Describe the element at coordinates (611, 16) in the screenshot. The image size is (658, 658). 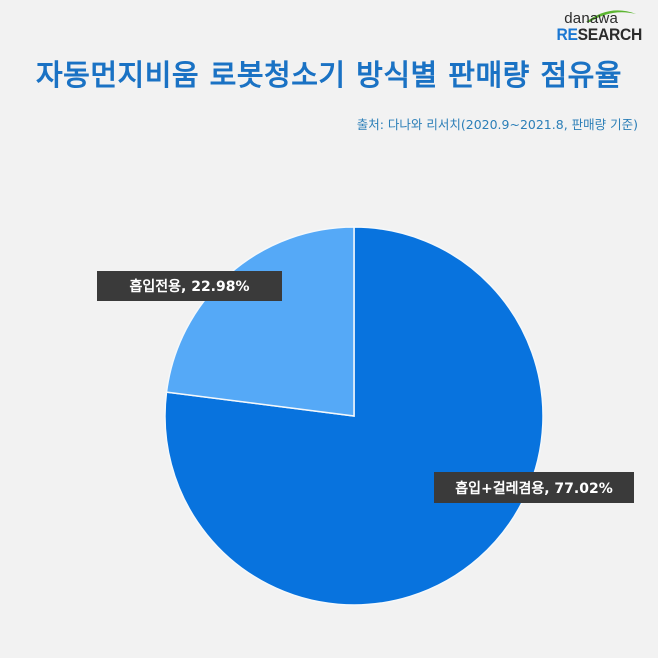
I see `logo-swoosh-icon` at that location.